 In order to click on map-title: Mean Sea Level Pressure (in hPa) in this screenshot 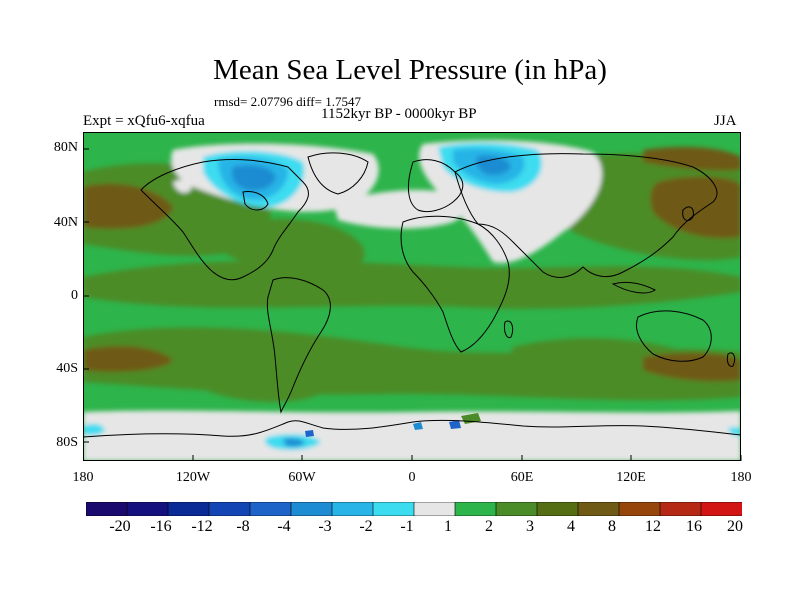, I will do `click(410, 70)`.